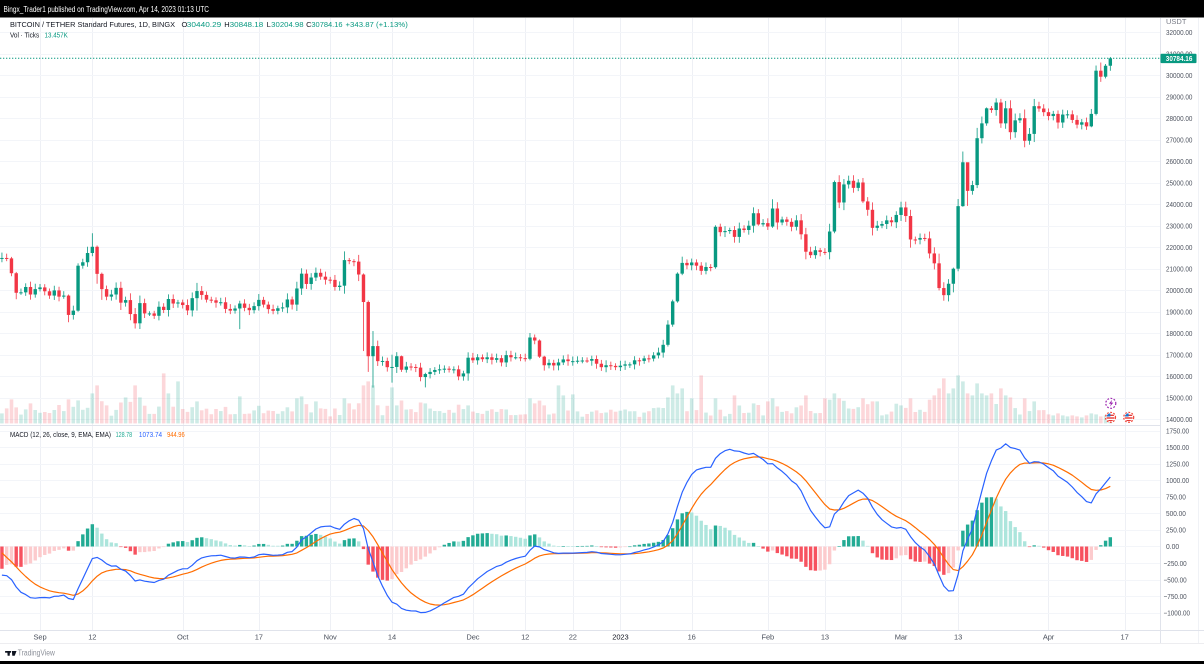  What do you see at coordinates (1179, 139) in the screenshot?
I see `svg-text: 27000.00` at bounding box center [1179, 139].